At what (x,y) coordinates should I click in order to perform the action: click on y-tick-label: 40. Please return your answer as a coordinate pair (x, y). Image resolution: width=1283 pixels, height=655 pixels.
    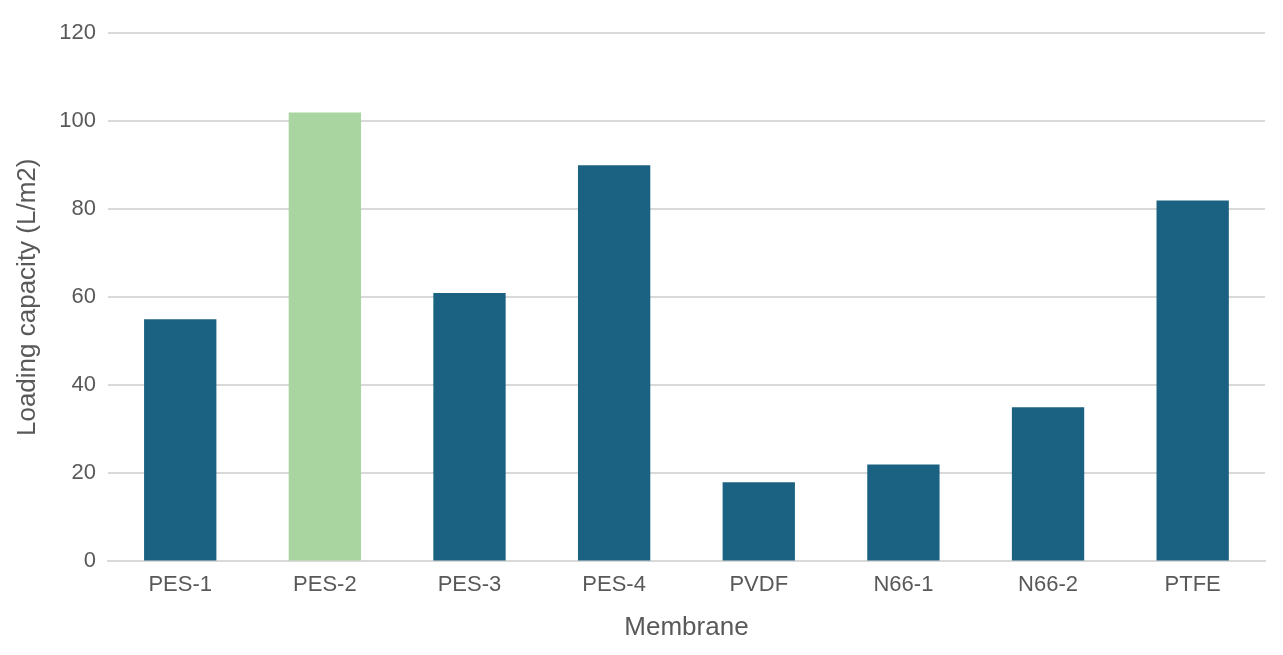
    Looking at the image, I should click on (83, 384).